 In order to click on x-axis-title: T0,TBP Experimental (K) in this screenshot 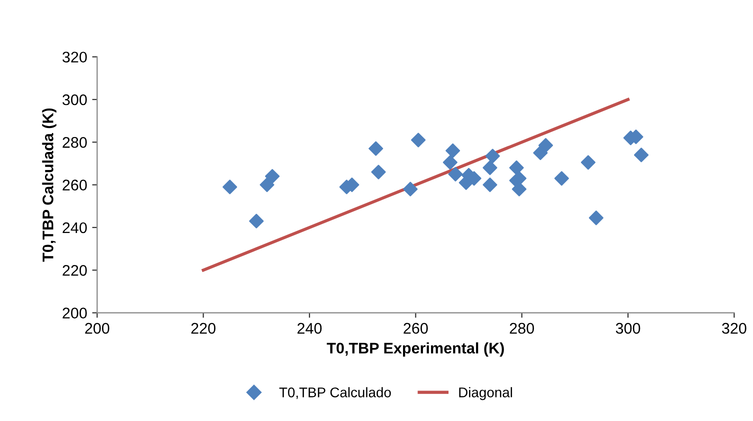, I will do `click(415, 349)`.